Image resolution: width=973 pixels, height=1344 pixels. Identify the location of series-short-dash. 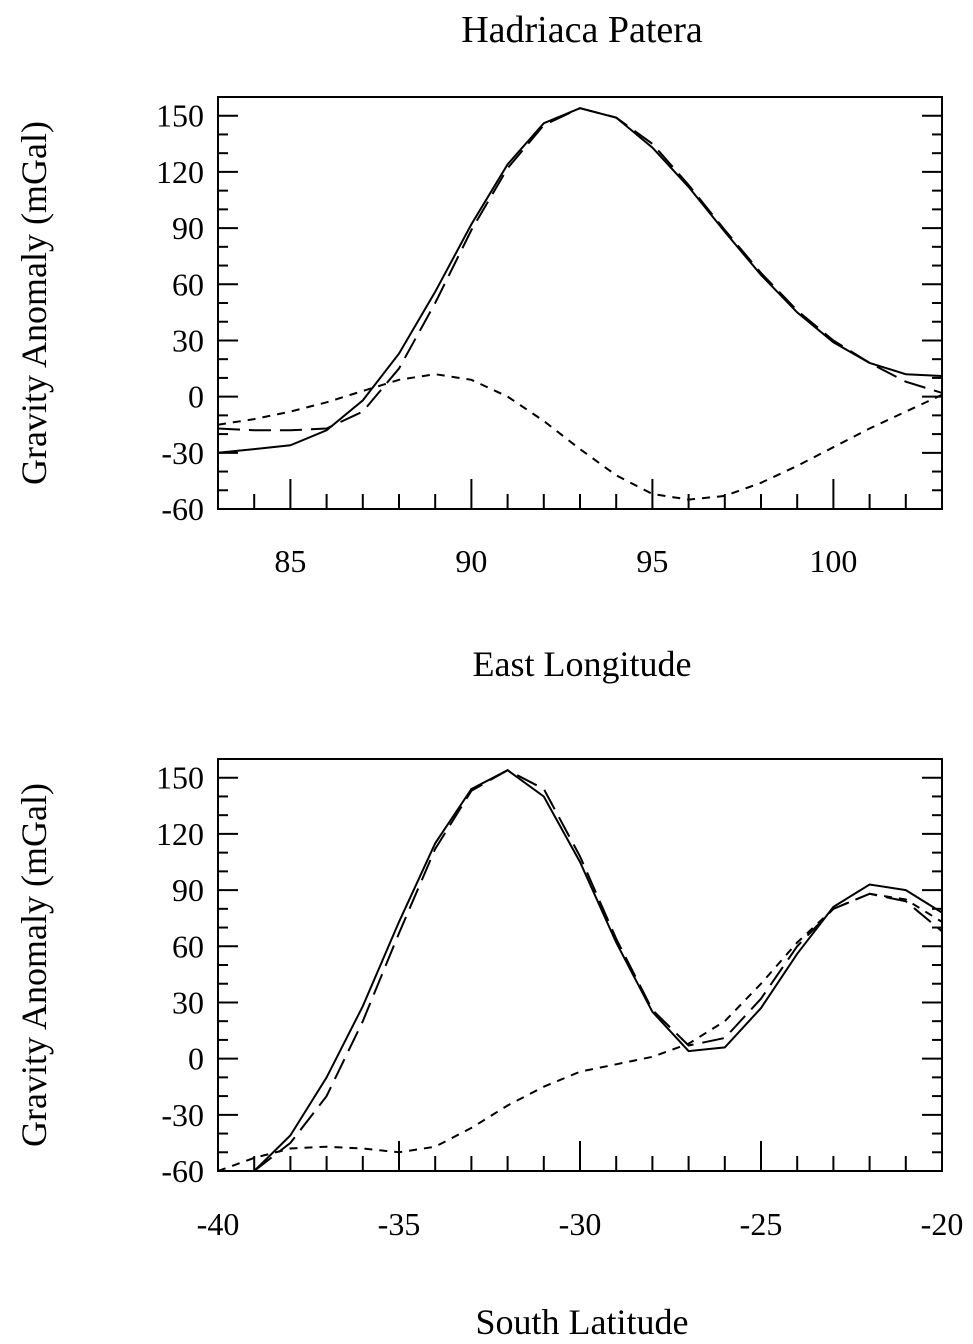
(580, 437).